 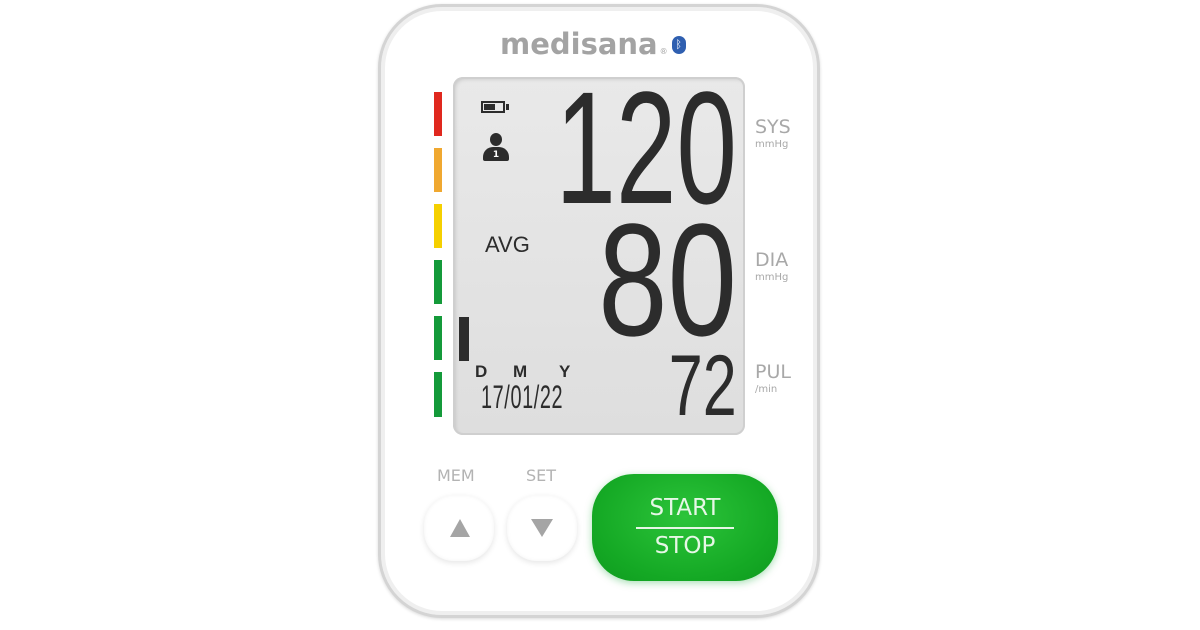 I want to click on brand-logo: medisana, so click(x=579, y=44).